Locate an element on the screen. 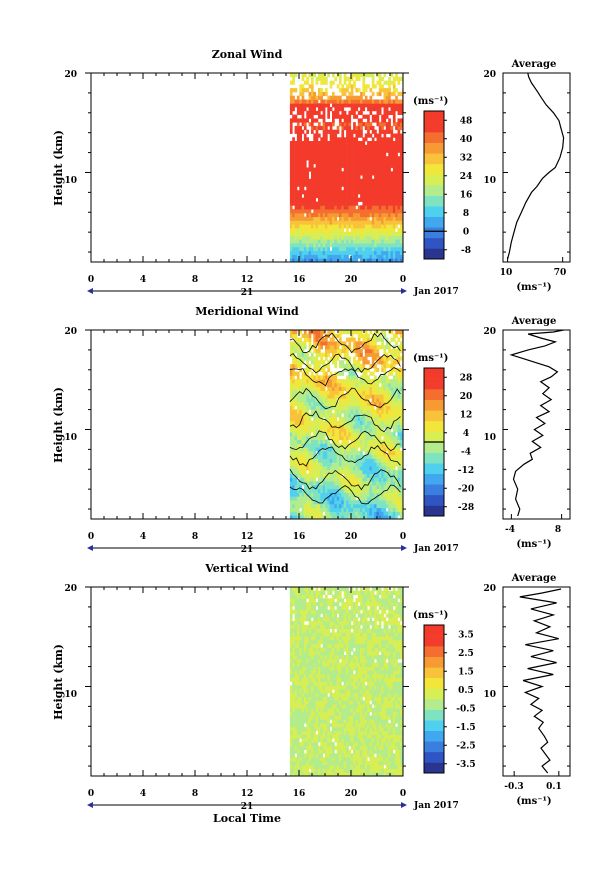  meridional-wind-ylabel: Height (km) is located at coordinates (58, 425).